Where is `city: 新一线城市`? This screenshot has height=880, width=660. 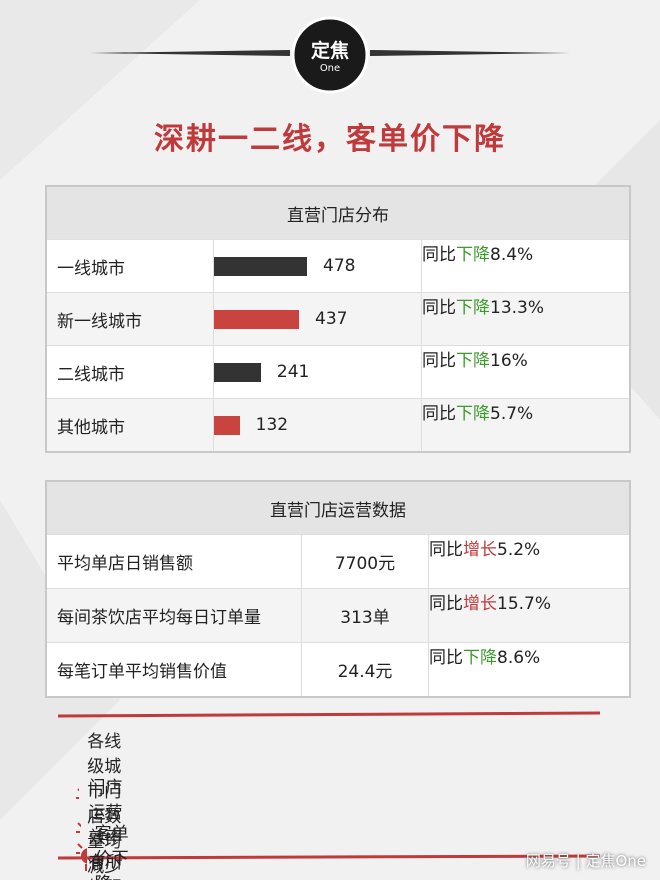
city: 新一线城市 is located at coordinates (130, 319).